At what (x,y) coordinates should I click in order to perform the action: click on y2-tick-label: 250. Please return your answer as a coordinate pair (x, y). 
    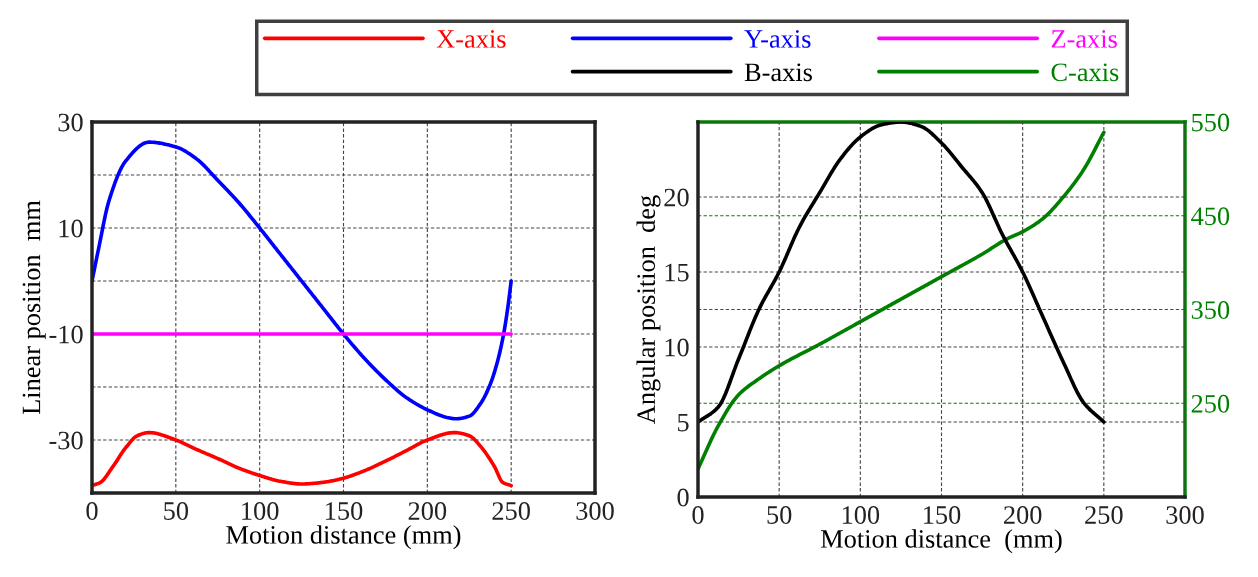
    Looking at the image, I should click on (1210, 403).